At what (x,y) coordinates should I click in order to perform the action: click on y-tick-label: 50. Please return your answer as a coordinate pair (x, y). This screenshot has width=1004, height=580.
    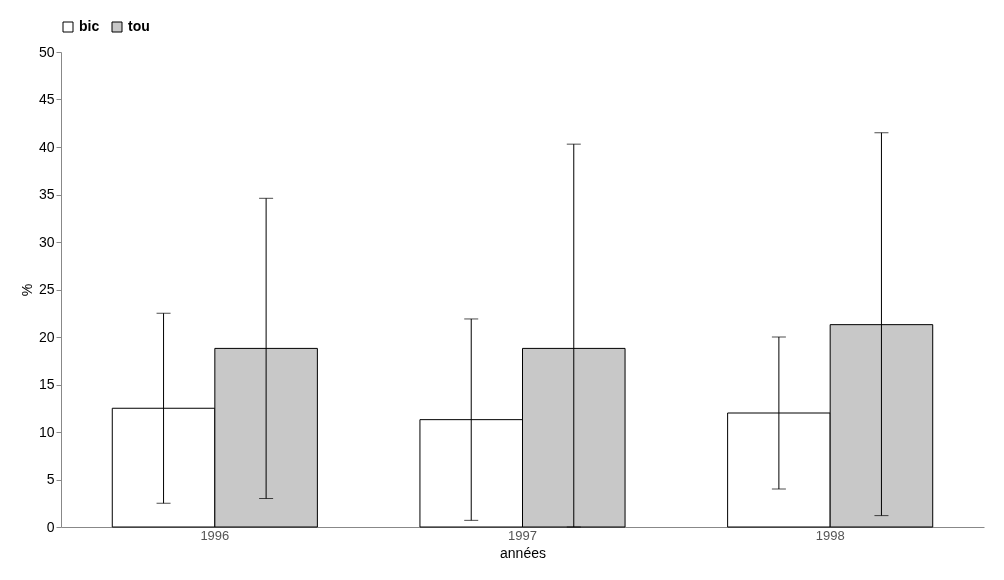
    Looking at the image, I should click on (46, 51).